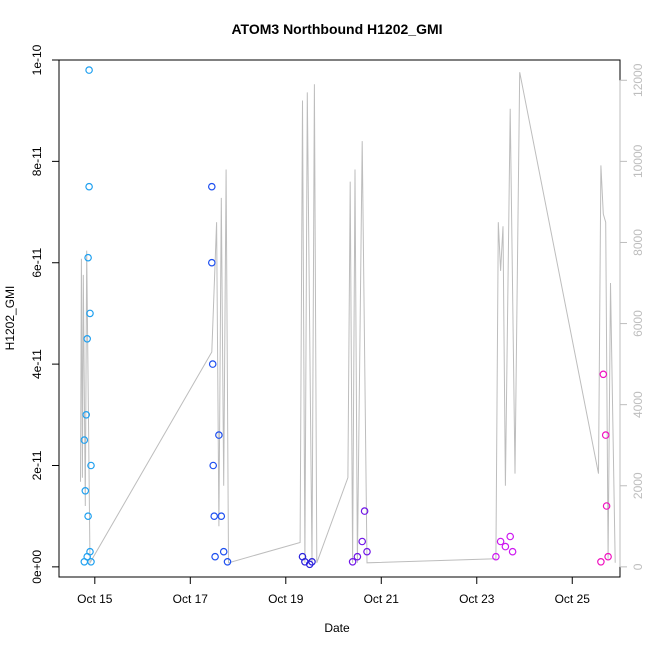 The width and height of the screenshot is (650, 650). Describe the element at coordinates (638, 404) in the screenshot. I see `y2-tick-label: 4000` at that location.